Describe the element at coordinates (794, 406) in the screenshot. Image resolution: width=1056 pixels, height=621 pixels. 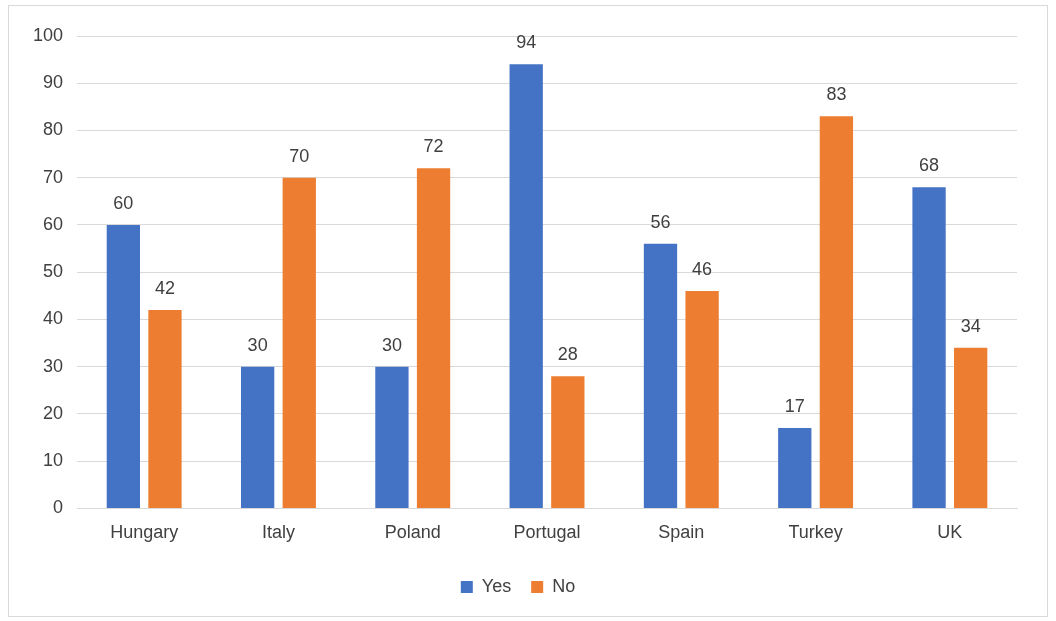
I see `data-label: 17` at that location.